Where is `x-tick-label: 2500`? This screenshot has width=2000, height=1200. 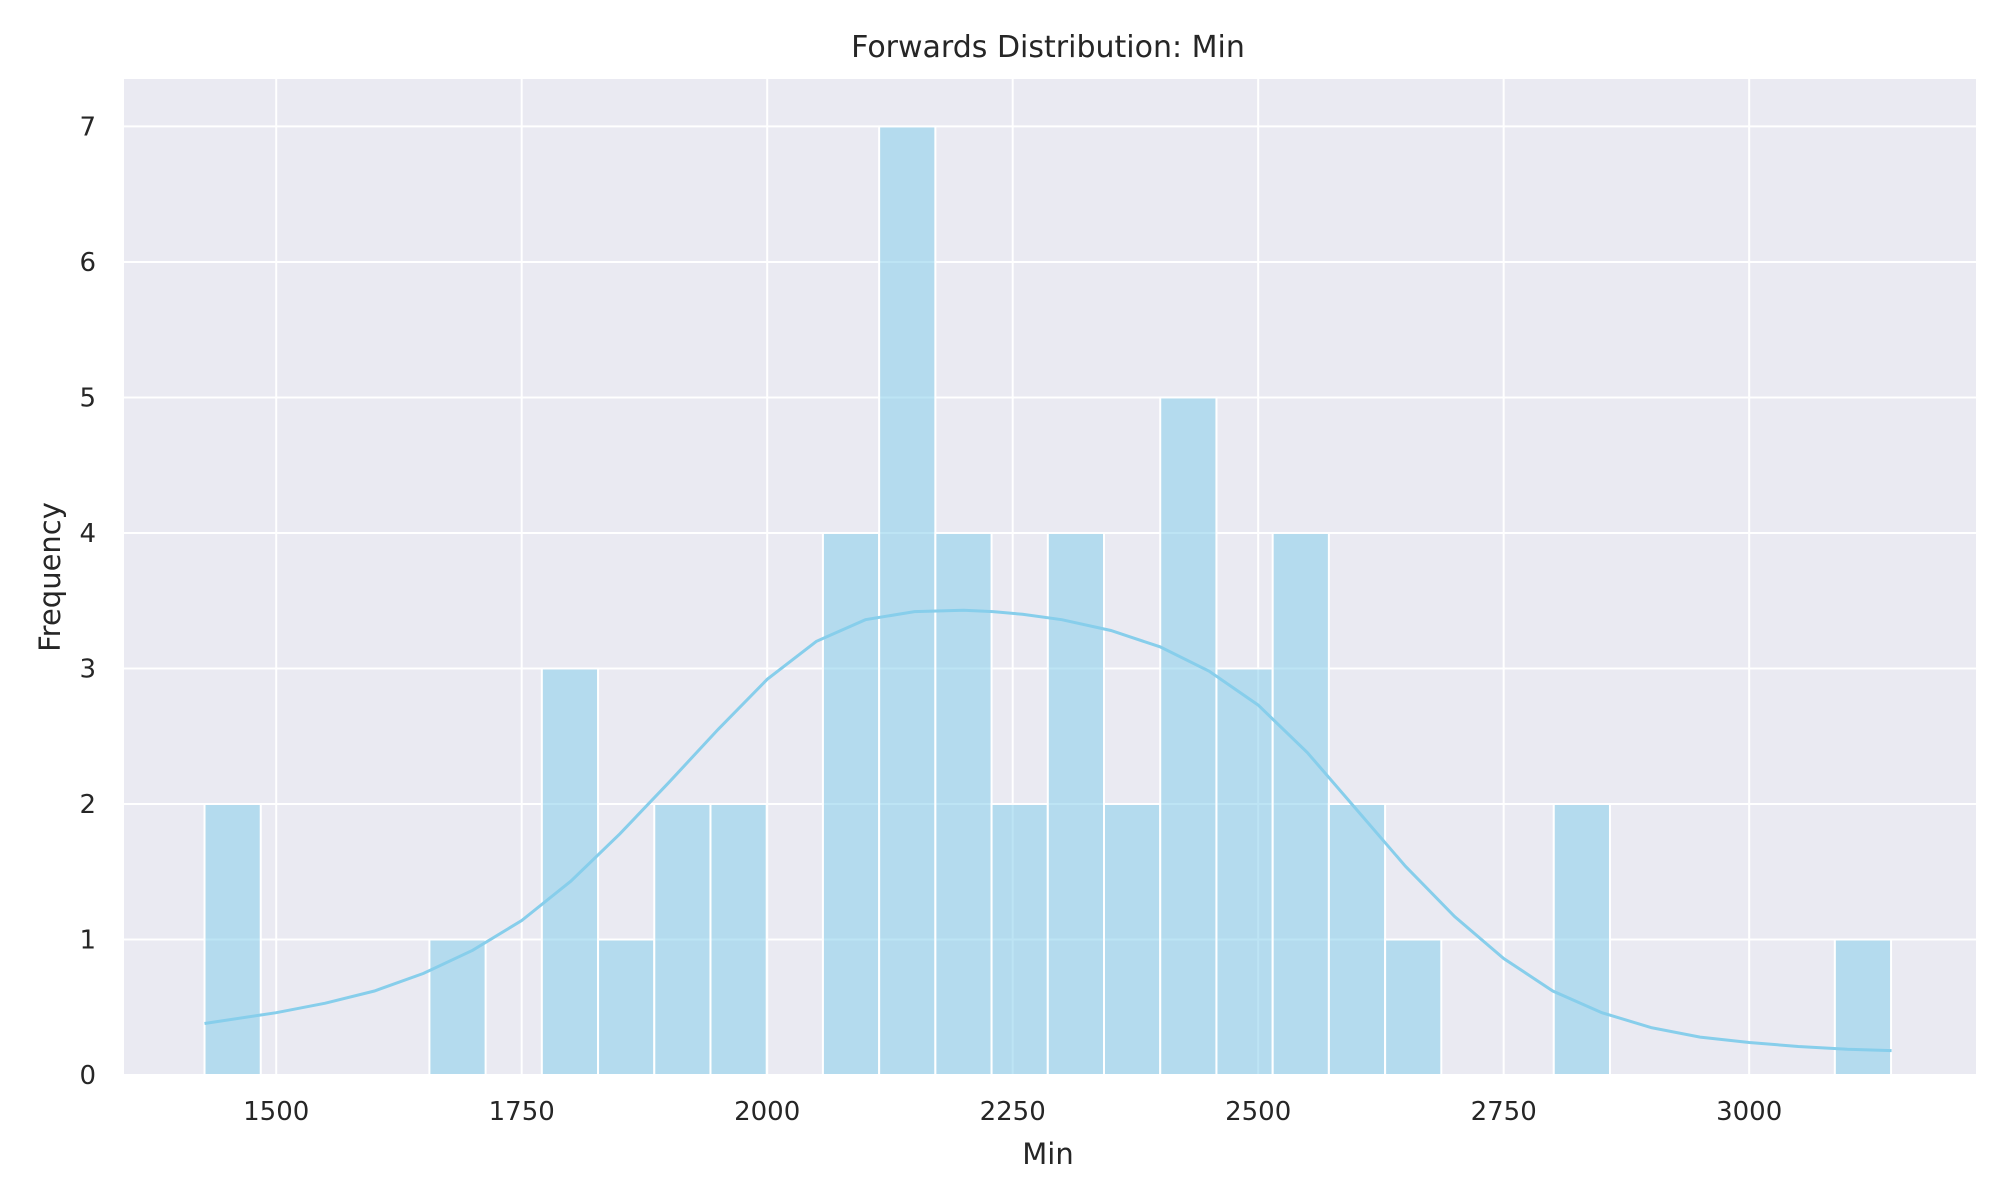
x-tick-label: 2500 is located at coordinates (1258, 1112).